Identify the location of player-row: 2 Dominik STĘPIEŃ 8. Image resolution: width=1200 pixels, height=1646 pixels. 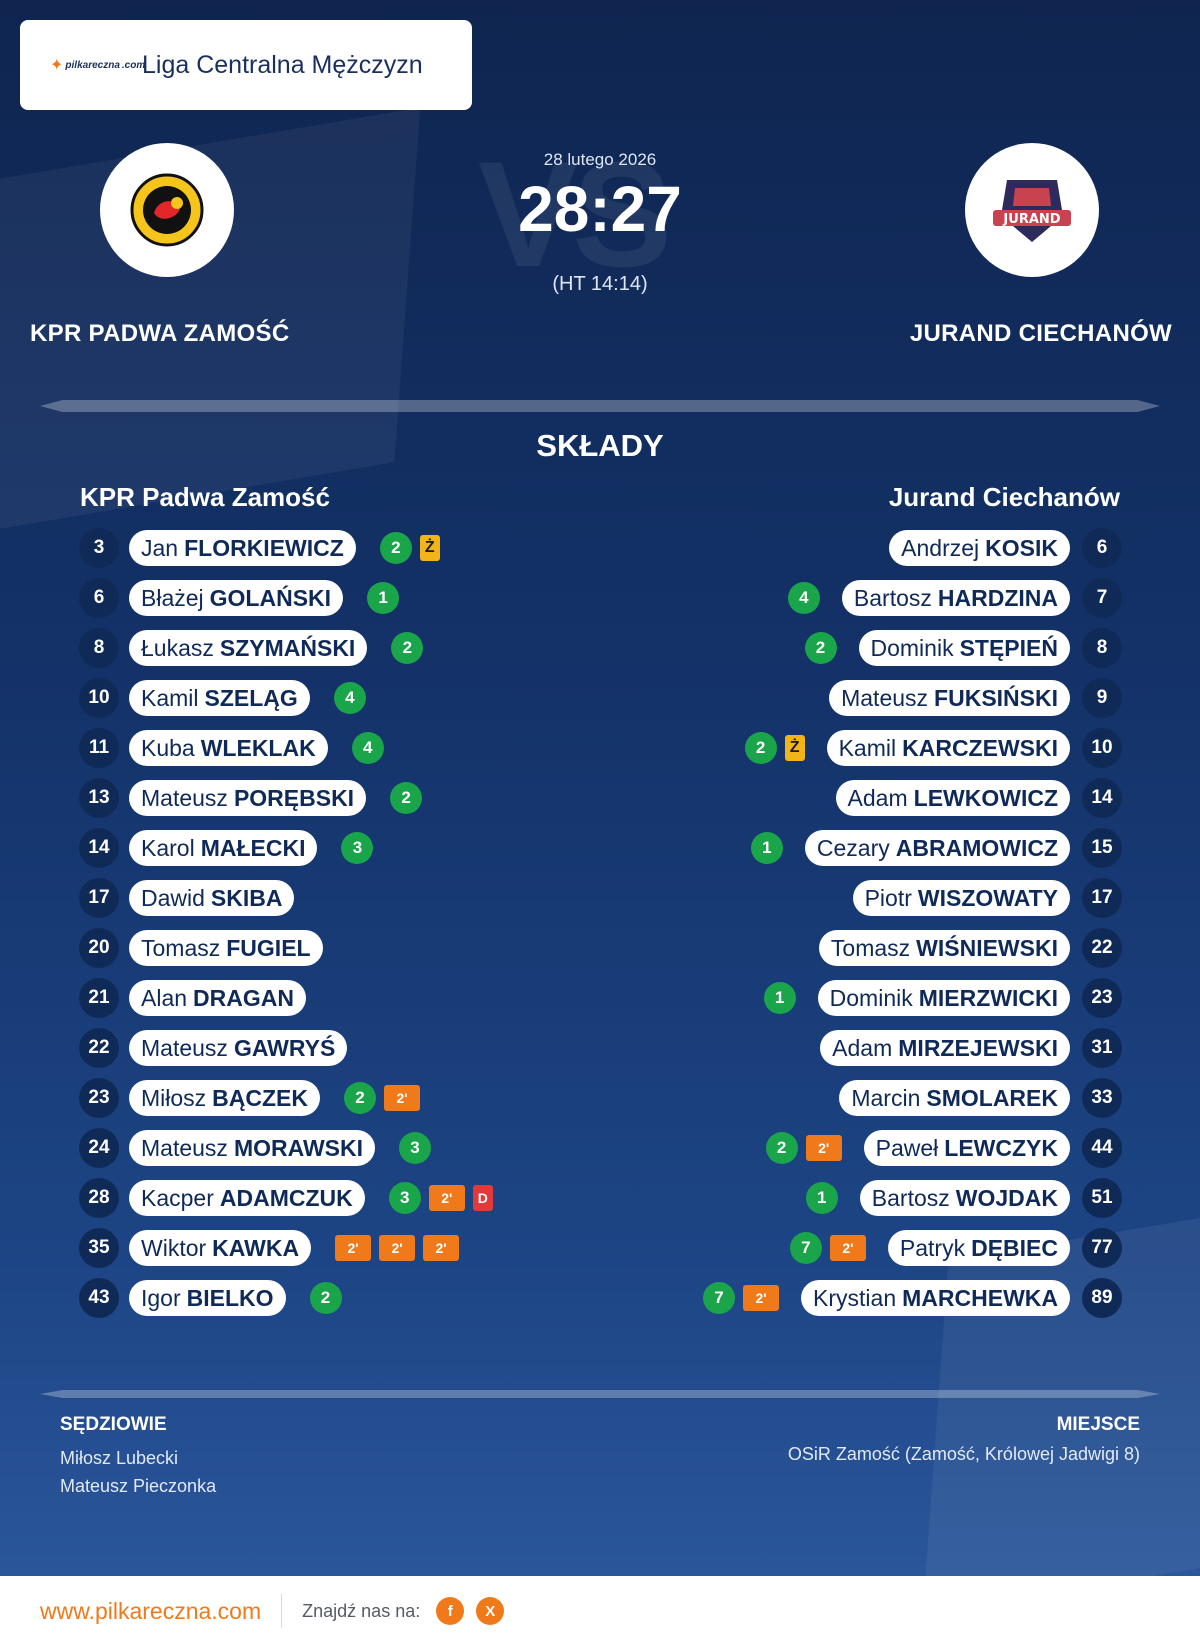
(900, 648).